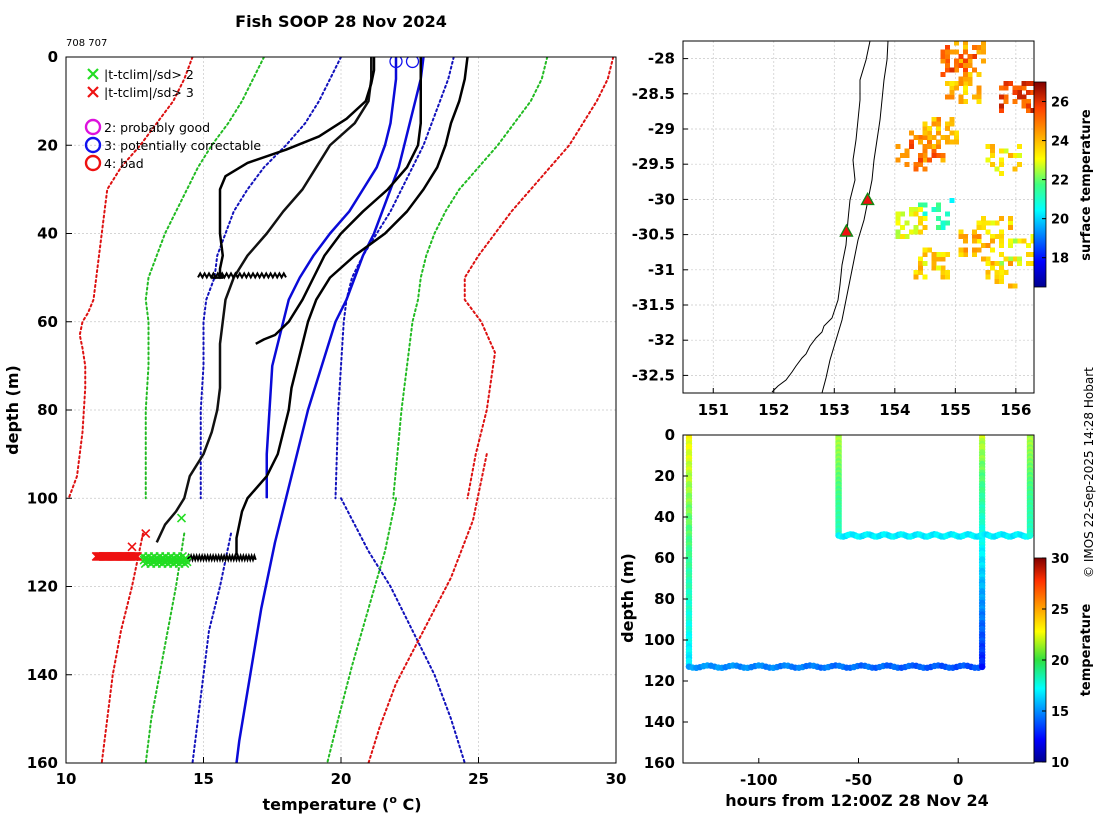  I want to click on profile-xtick-label: 10, so click(66, 779).